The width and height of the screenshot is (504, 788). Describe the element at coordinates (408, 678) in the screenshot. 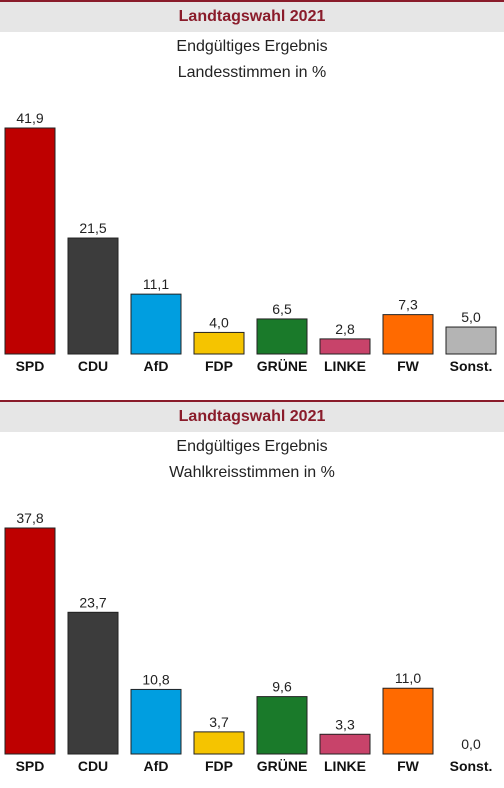

I see `data-label: 11,0` at that location.